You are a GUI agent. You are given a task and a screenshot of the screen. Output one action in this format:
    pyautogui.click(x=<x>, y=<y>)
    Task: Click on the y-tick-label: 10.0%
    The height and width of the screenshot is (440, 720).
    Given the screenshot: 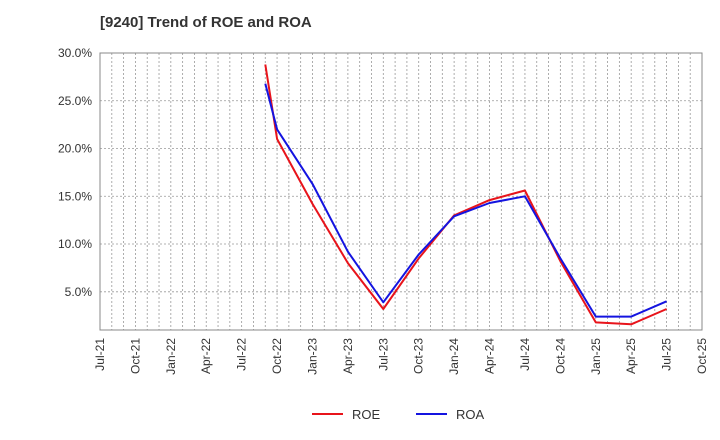 What is the action you would take?
    pyautogui.click(x=75, y=244)
    